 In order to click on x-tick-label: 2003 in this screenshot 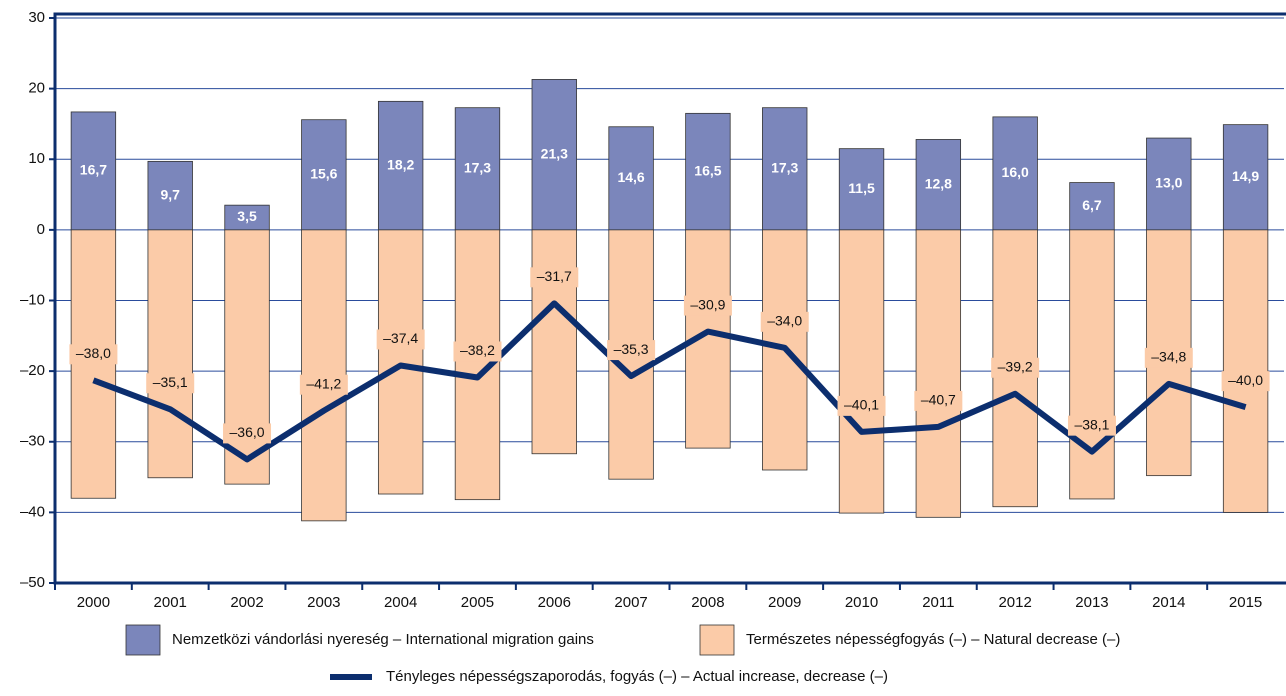, I will do `click(323, 602)`.